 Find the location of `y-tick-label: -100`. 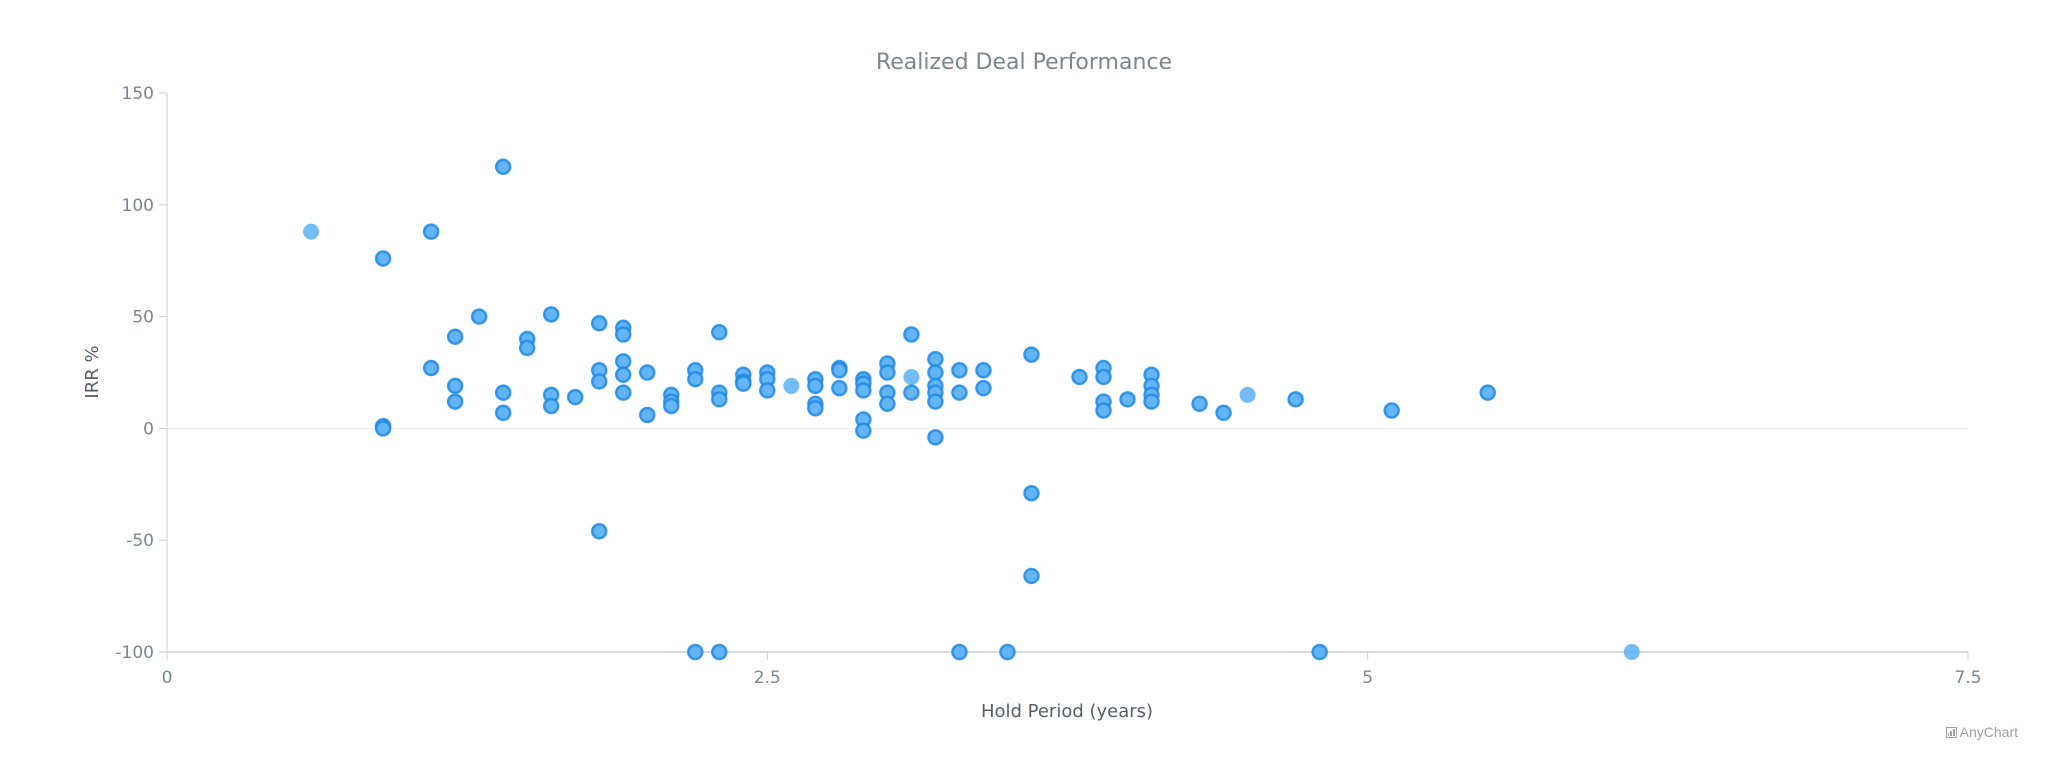

y-tick-label: -100 is located at coordinates (134, 653).